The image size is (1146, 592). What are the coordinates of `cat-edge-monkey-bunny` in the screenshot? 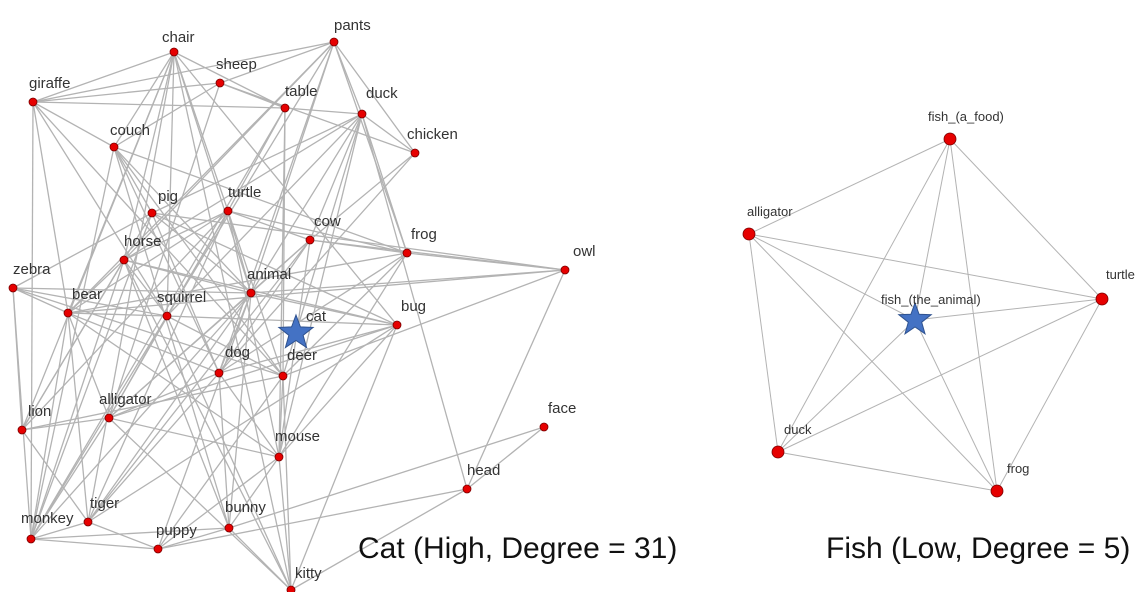 It's located at (130, 533).